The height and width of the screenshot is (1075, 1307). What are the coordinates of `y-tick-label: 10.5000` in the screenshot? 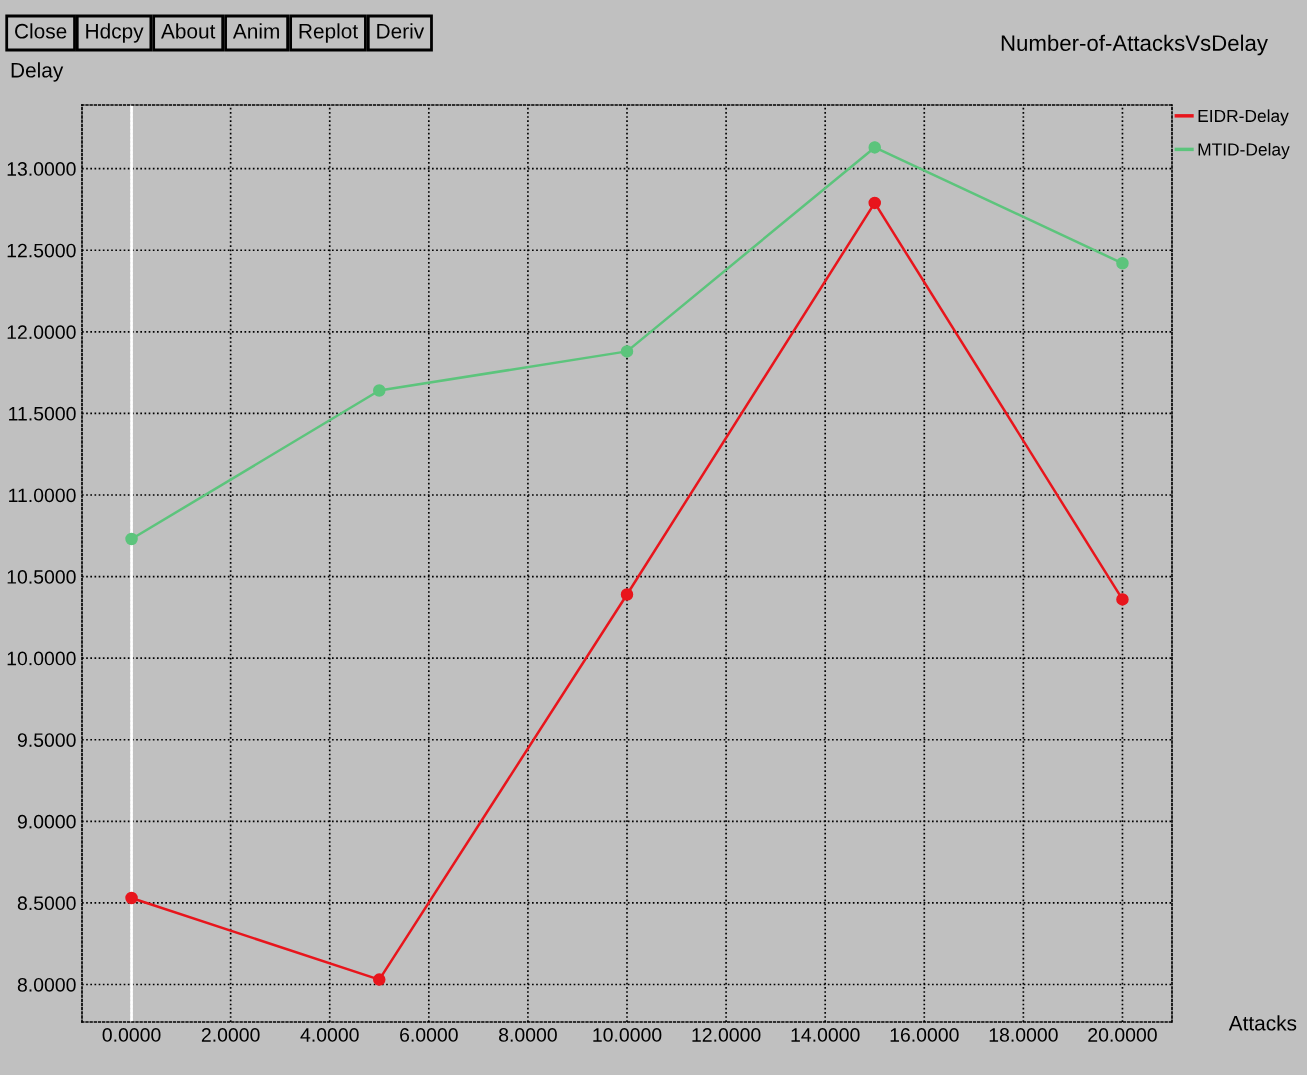 It's located at (41, 577).